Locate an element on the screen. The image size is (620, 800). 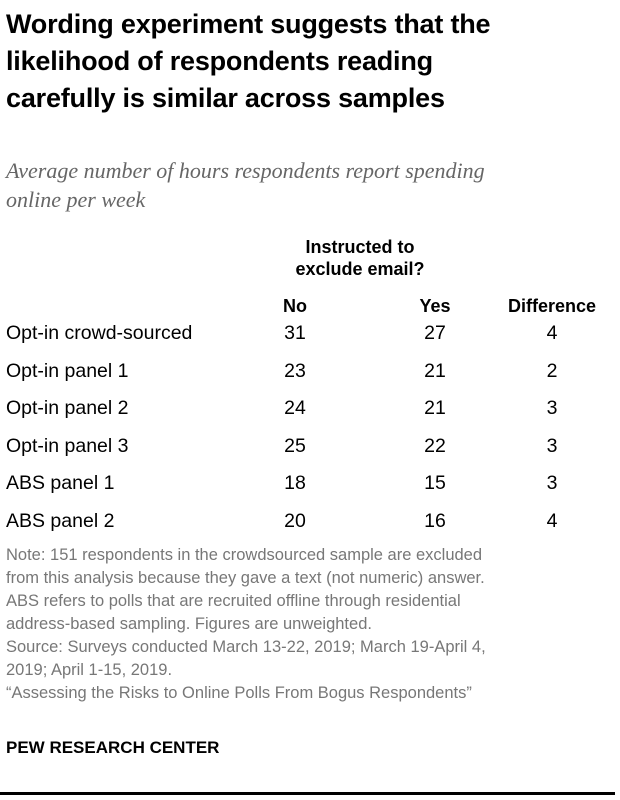
title-line: likelihood of respondents reading is located at coordinates (219, 61).